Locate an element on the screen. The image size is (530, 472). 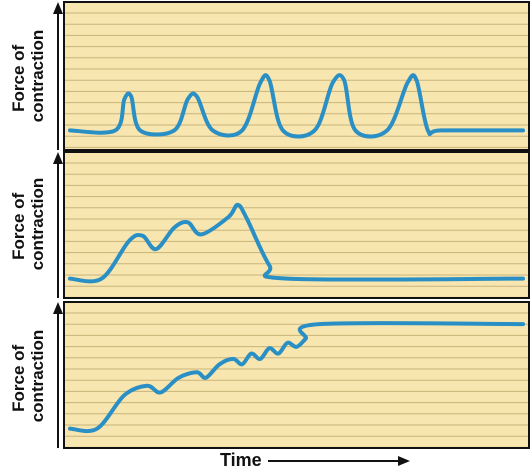
x-axis-arrow-head is located at coordinates (404, 461).